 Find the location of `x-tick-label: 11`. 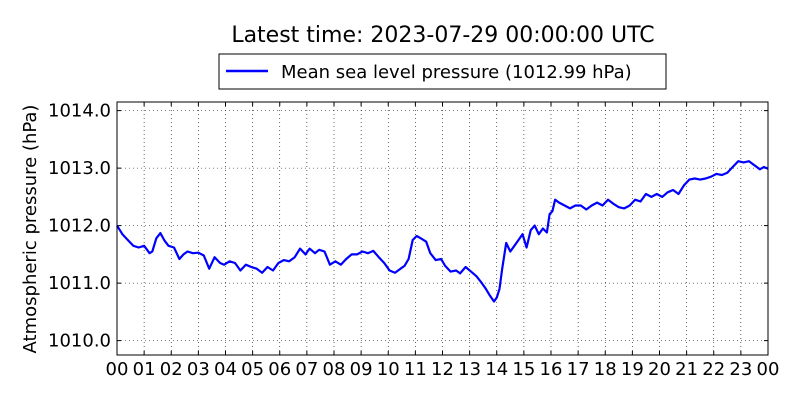

x-tick-label: 11 is located at coordinates (415, 369).